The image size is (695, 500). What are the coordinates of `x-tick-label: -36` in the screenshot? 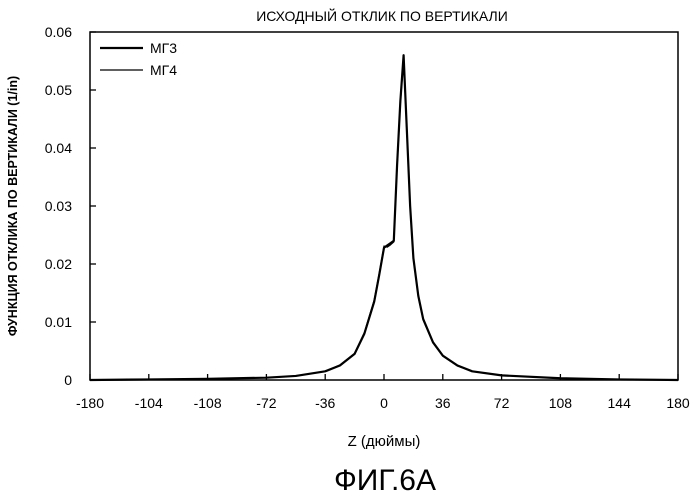 It's located at (325, 403).